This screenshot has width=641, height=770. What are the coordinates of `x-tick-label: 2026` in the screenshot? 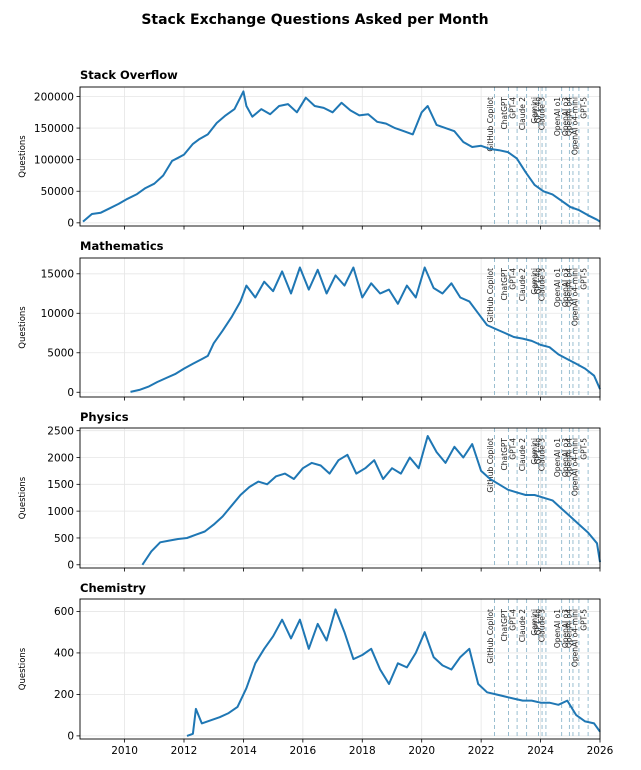 It's located at (600, 751).